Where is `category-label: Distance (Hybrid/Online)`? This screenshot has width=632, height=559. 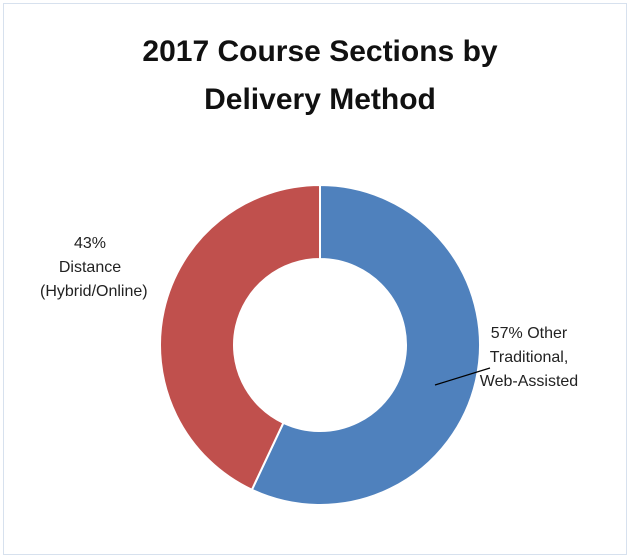 category-label: Distance (Hybrid/Online) is located at coordinates (94, 279).